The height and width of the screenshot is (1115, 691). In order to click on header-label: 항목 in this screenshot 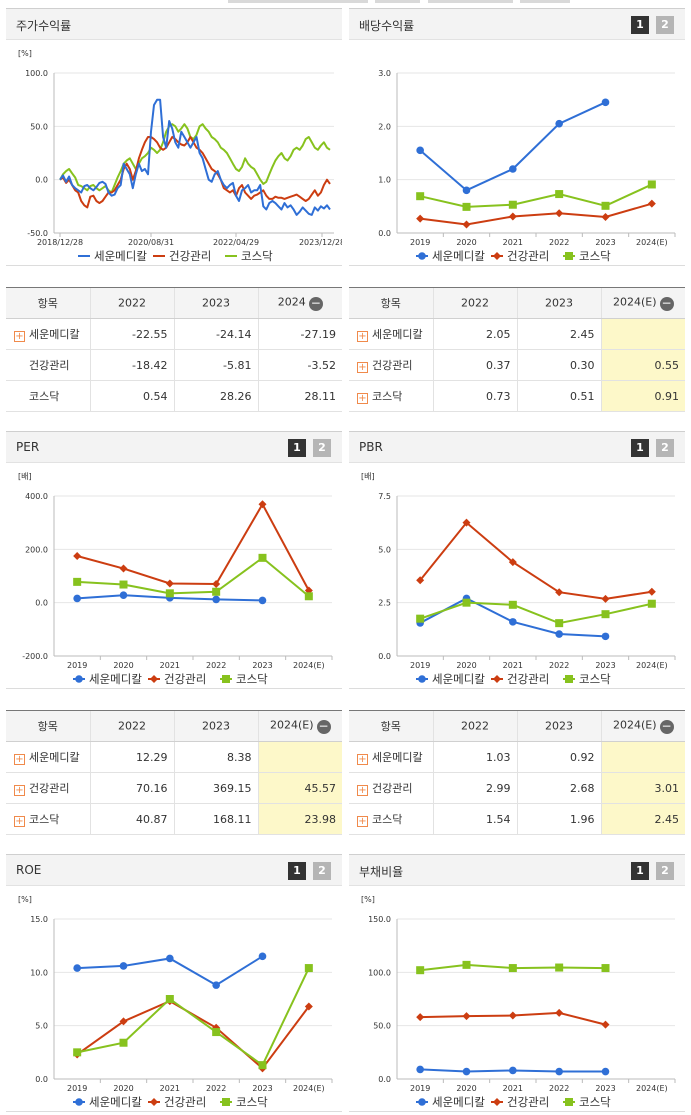, I will do `click(390, 726)`.